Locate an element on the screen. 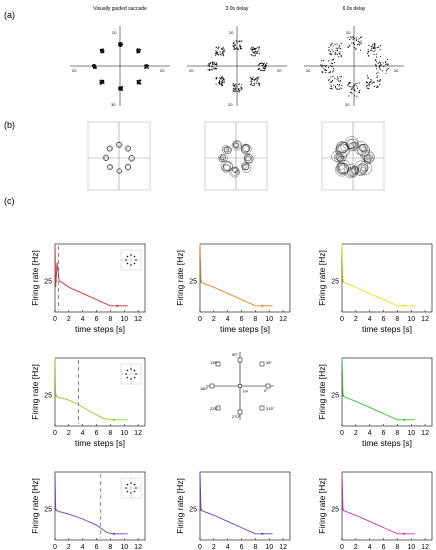 Image resolution: width=436 pixels, height=550 pixels. series-point is located at coordinates (113, 533).